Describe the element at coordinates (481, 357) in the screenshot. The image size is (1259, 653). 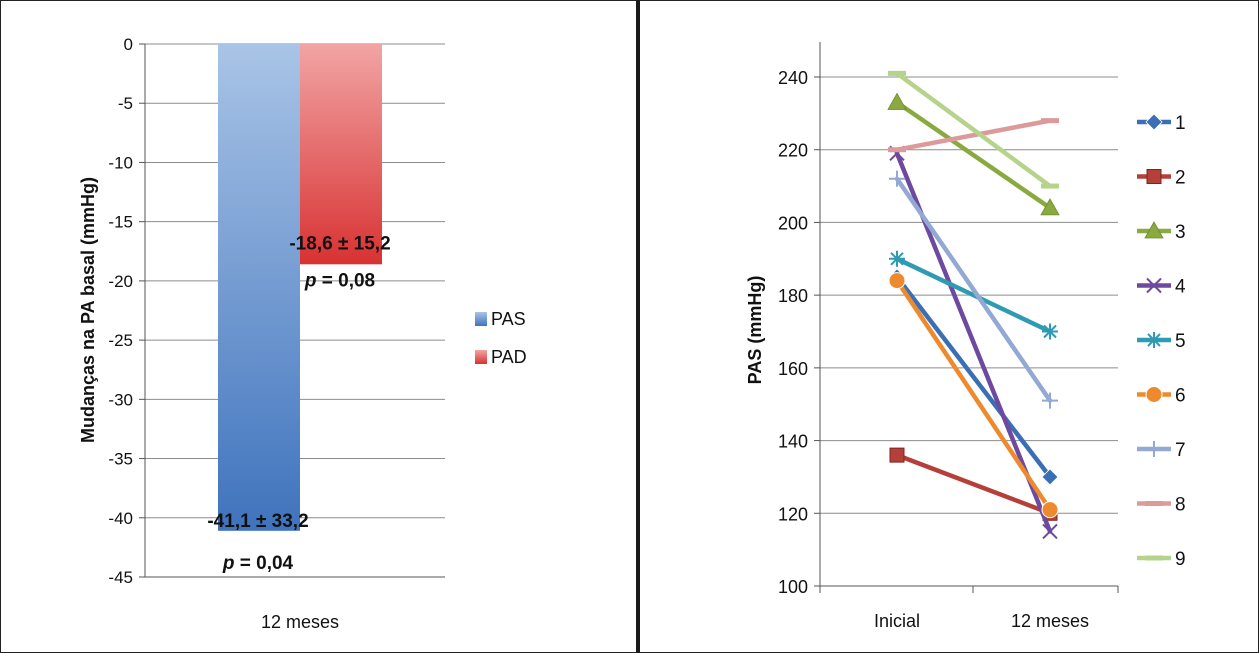
I see `legend-swatch-pad` at that location.